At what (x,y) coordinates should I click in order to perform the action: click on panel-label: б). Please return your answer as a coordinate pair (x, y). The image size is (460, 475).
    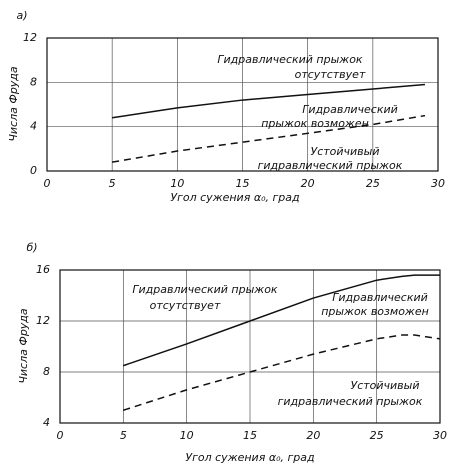
    Looking at the image, I should click on (31, 247).